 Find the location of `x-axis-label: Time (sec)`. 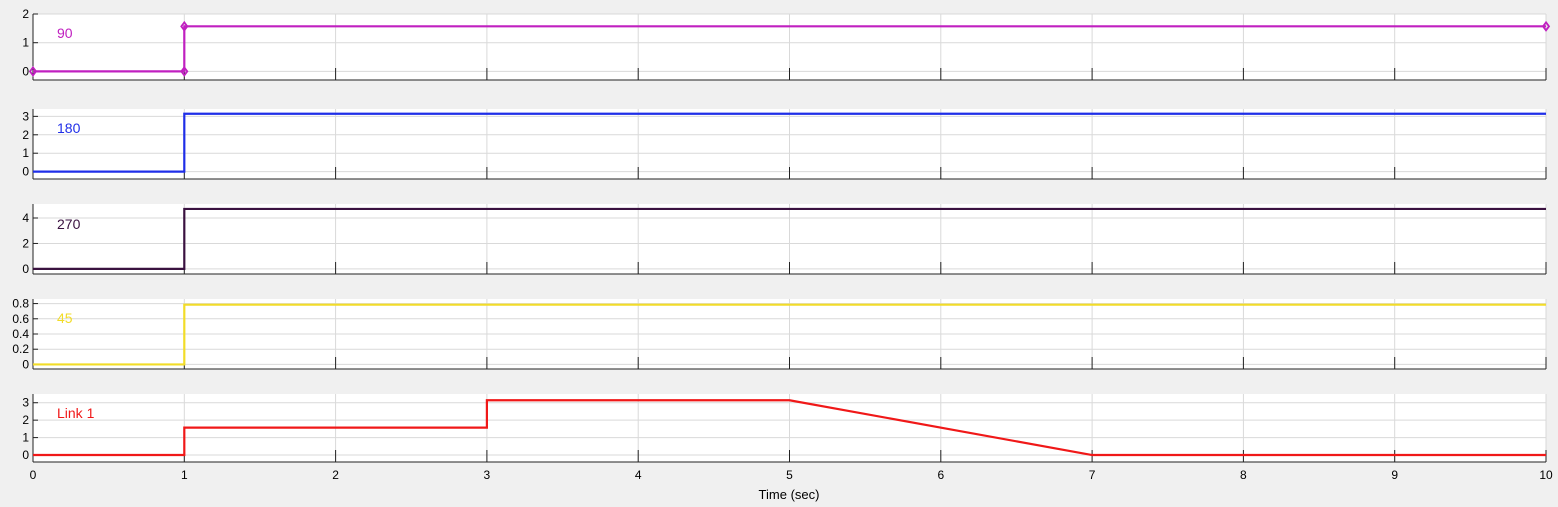

x-axis-label: Time (sec) is located at coordinates (789, 494).